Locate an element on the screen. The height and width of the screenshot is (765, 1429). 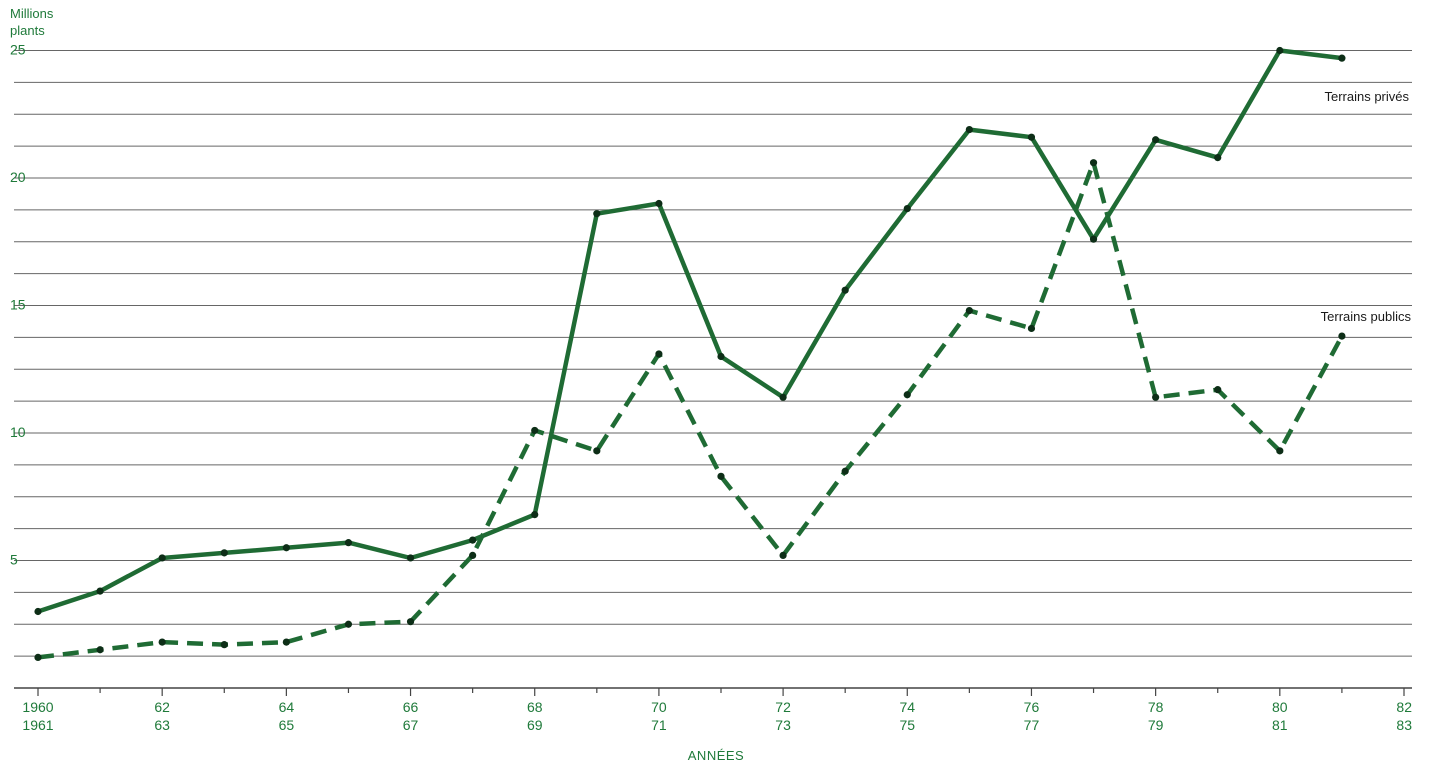
y-tick-label: 15 is located at coordinates (18, 305).